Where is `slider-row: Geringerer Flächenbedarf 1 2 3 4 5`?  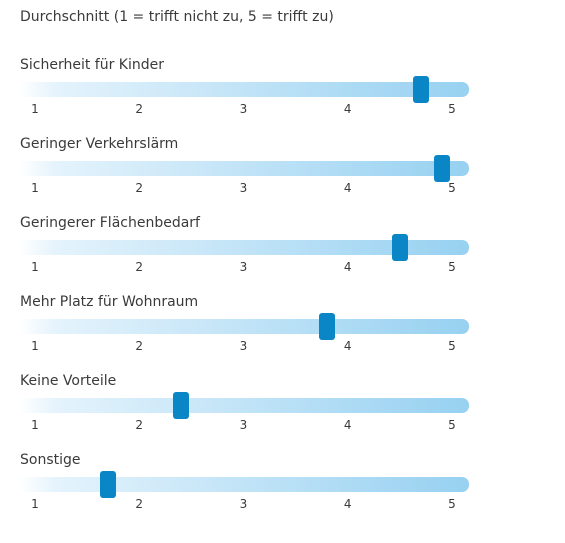
slider-row: Geringerer Flächenbedarf 1 2 3 4 5 is located at coordinates (282, 255).